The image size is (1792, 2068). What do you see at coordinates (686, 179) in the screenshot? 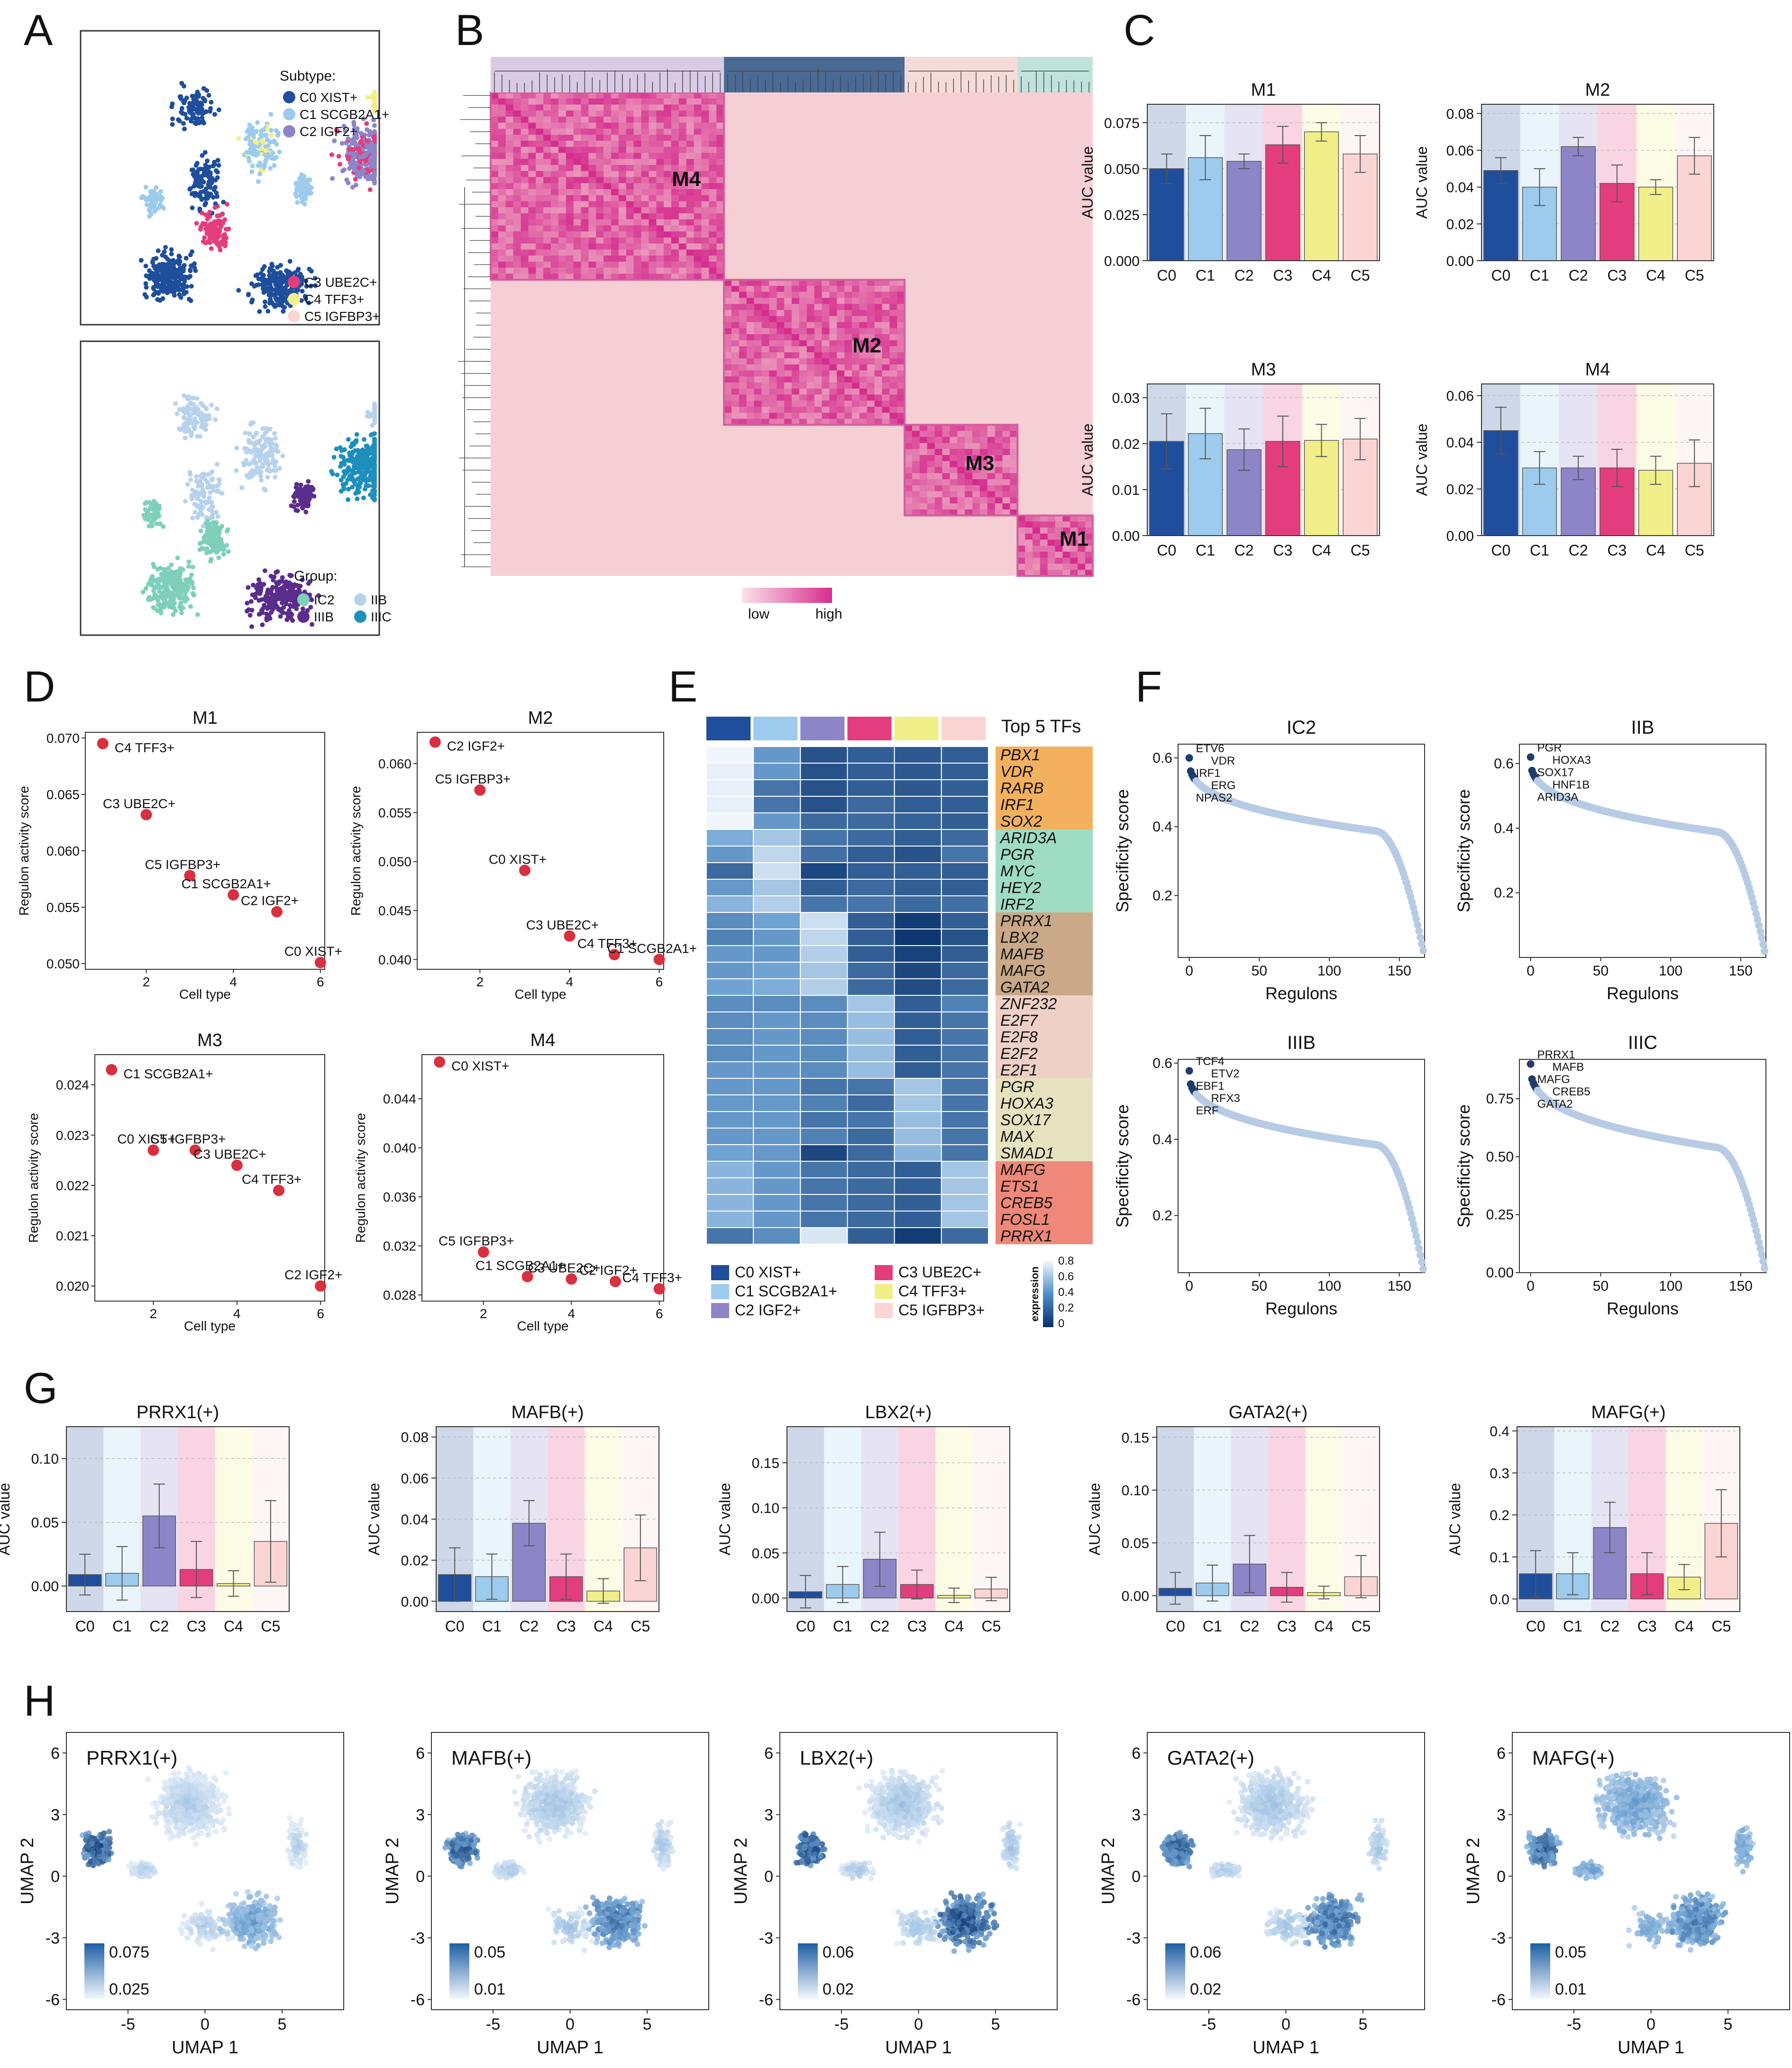
I see `module-label: M4` at bounding box center [686, 179].